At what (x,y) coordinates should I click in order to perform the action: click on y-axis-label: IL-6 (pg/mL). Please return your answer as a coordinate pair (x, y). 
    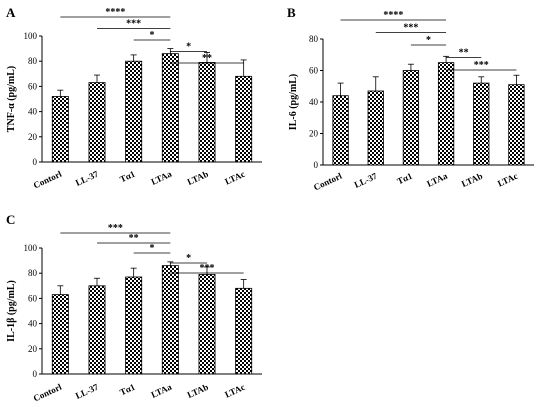
    Looking at the image, I should click on (293, 102).